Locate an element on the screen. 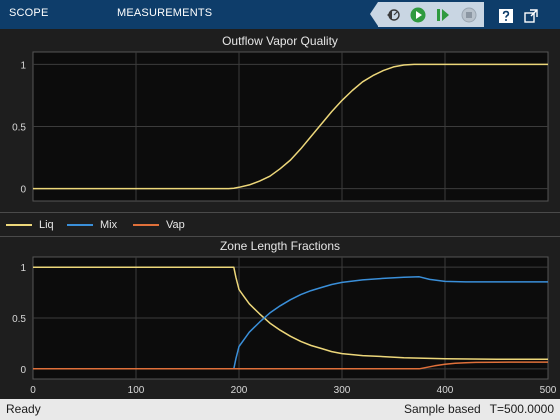  status-bar: Ready Sample based T=500.0000 is located at coordinates (280, 409).